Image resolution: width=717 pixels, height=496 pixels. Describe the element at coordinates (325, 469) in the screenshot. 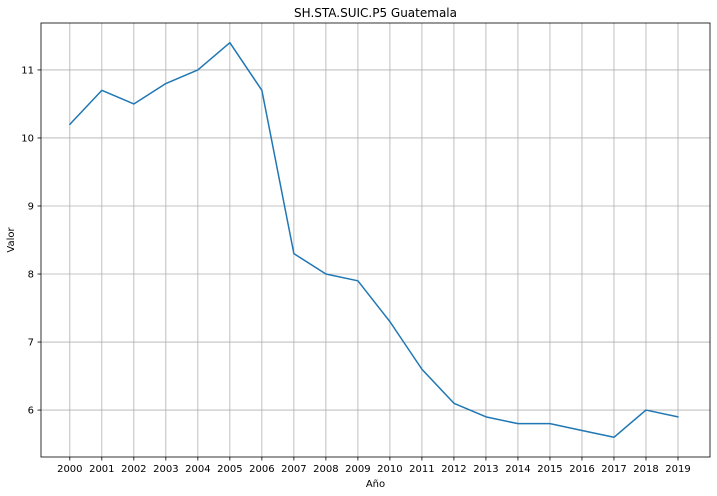

I see `x-tick-label: 2008` at that location.